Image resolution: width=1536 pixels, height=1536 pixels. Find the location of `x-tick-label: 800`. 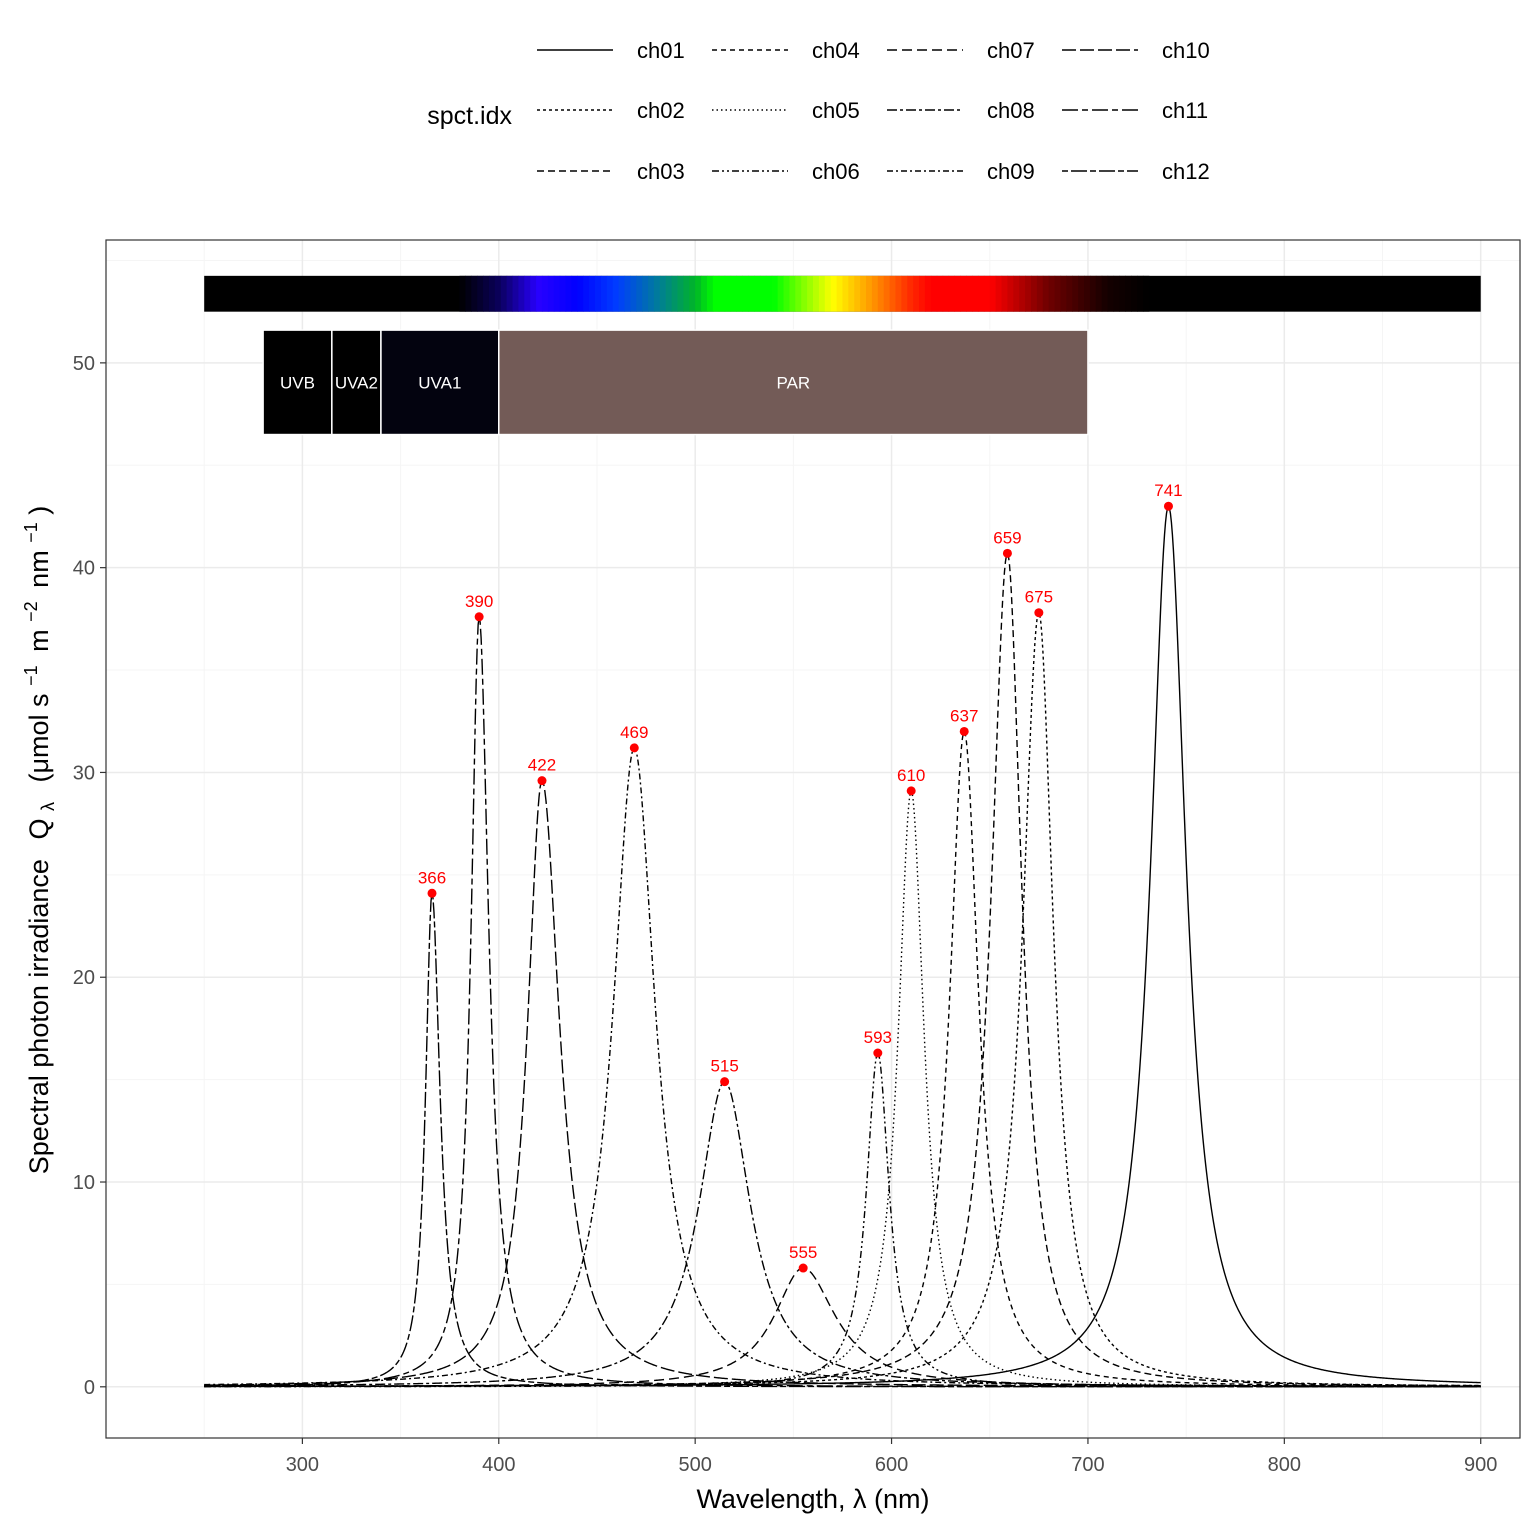

x-tick-label: 800 is located at coordinates (1284, 1465).